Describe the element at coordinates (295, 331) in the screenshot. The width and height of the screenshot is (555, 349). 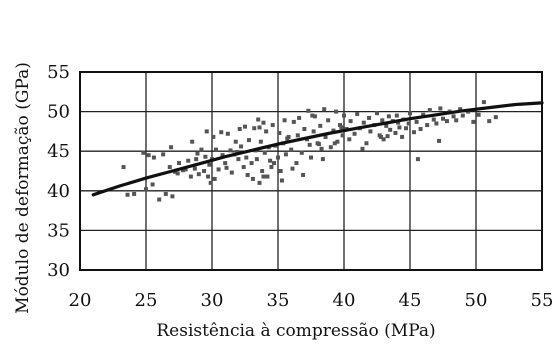
I see `x-axis-title: Resistência à compressão (MPa)` at that location.